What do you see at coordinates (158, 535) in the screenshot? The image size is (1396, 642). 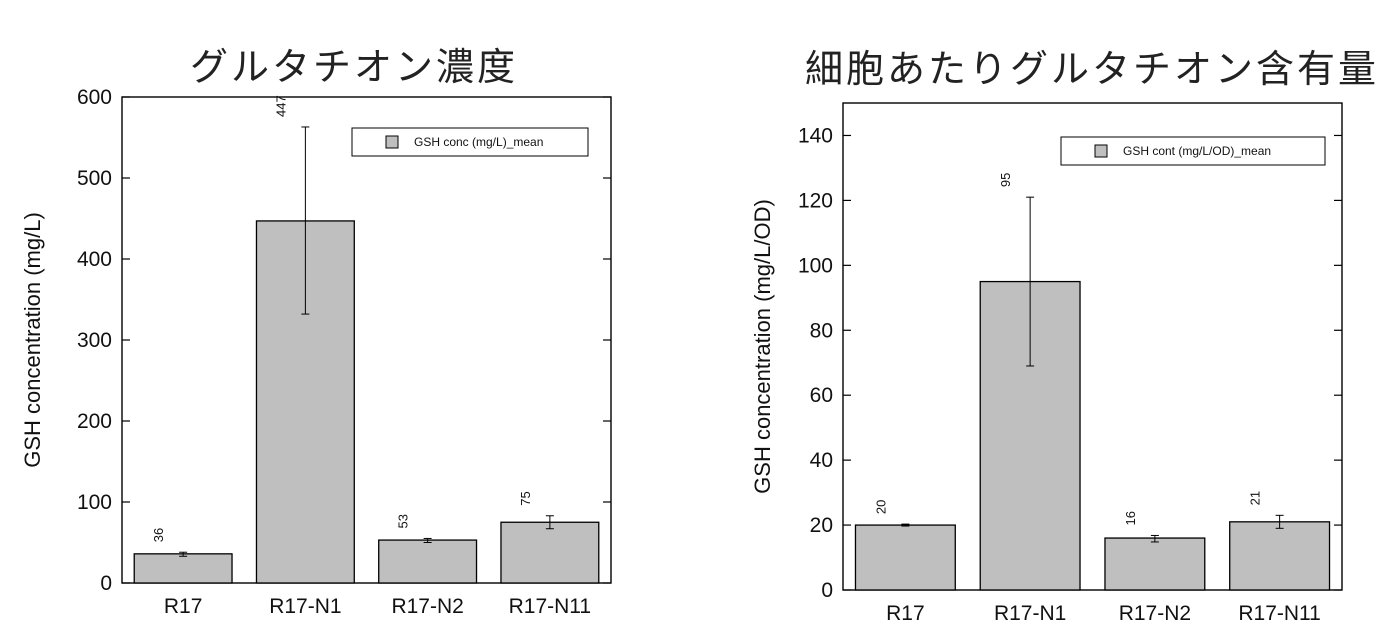 I see `data-label: 36` at bounding box center [158, 535].